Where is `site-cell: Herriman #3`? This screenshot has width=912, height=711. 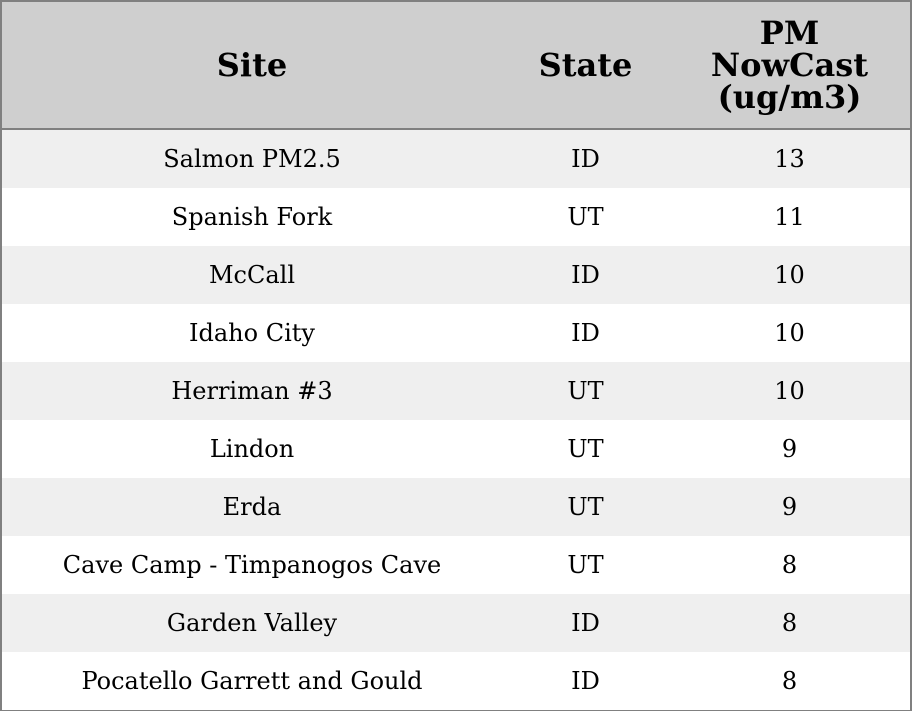
site-cell: Herriman #3 is located at coordinates (252, 391).